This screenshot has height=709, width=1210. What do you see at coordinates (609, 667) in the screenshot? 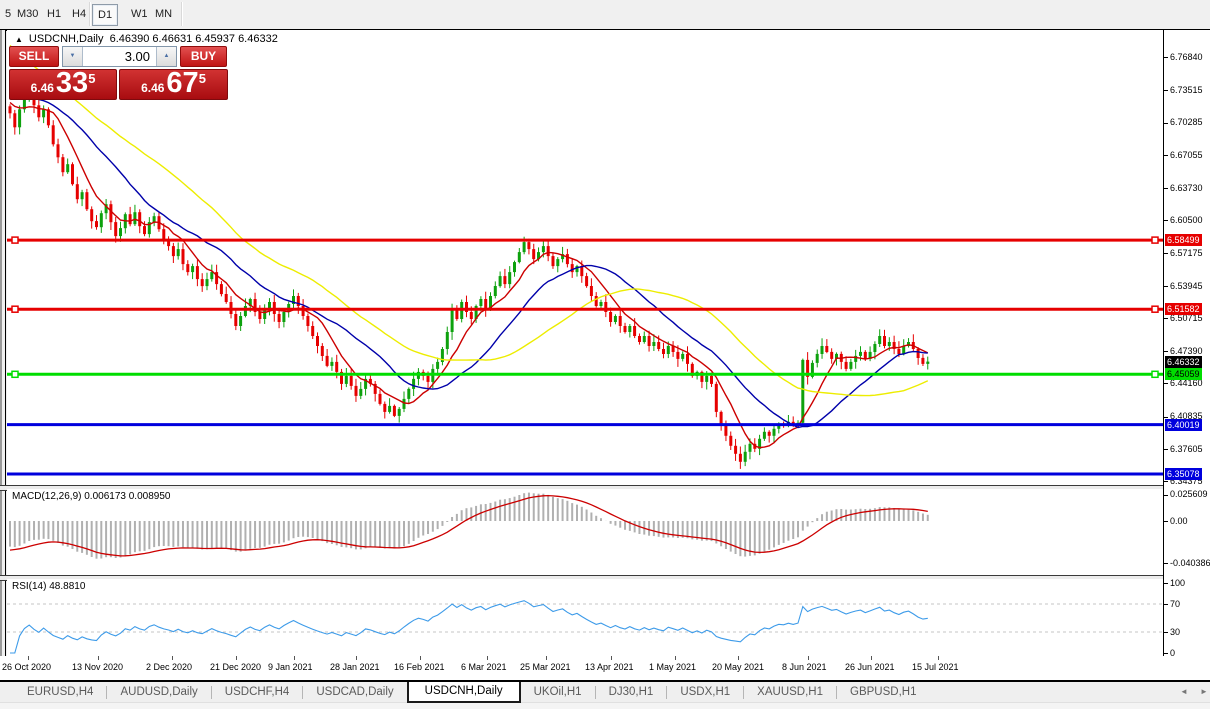
I see `date-label: 13 Apr 2021` at bounding box center [609, 667].